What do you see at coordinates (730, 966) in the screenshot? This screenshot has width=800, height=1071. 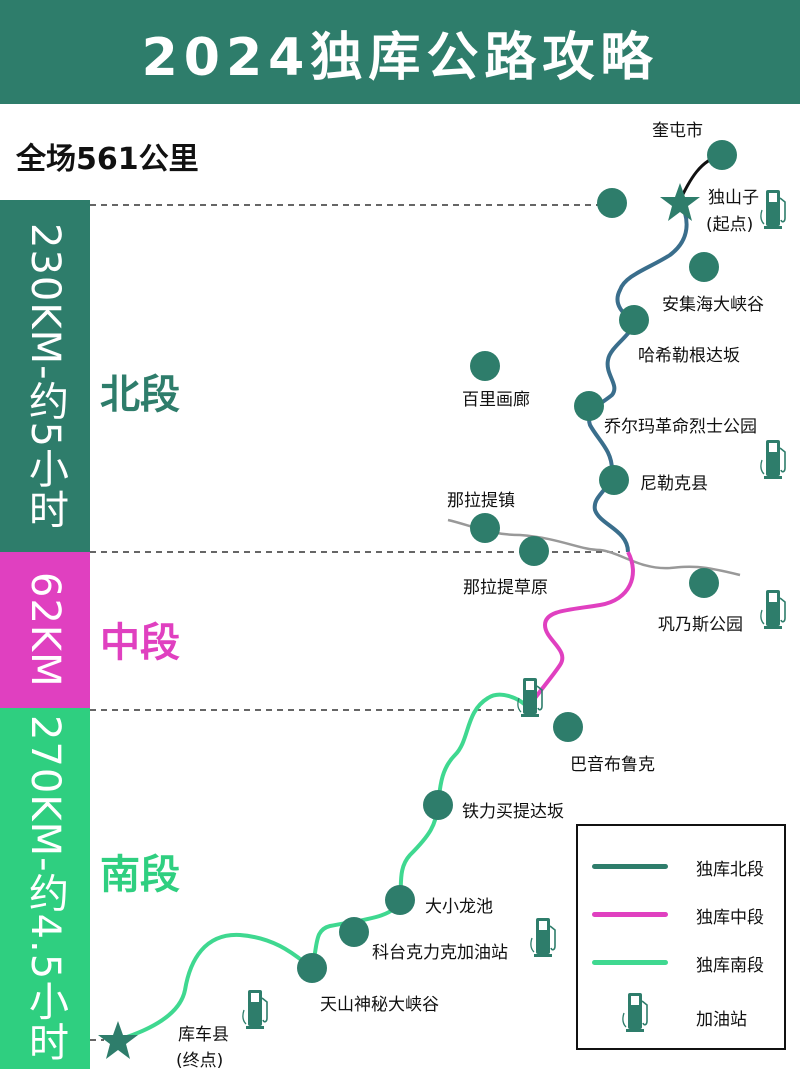 I see `legend-south-label: 独库南段` at bounding box center [730, 966].